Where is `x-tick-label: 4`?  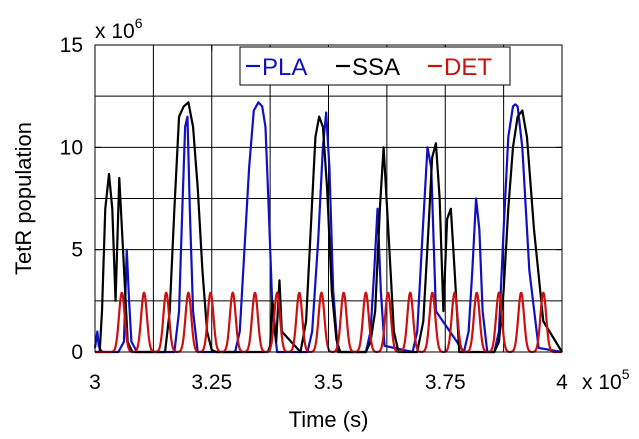 x-tick-label: 4 is located at coordinates (562, 382).